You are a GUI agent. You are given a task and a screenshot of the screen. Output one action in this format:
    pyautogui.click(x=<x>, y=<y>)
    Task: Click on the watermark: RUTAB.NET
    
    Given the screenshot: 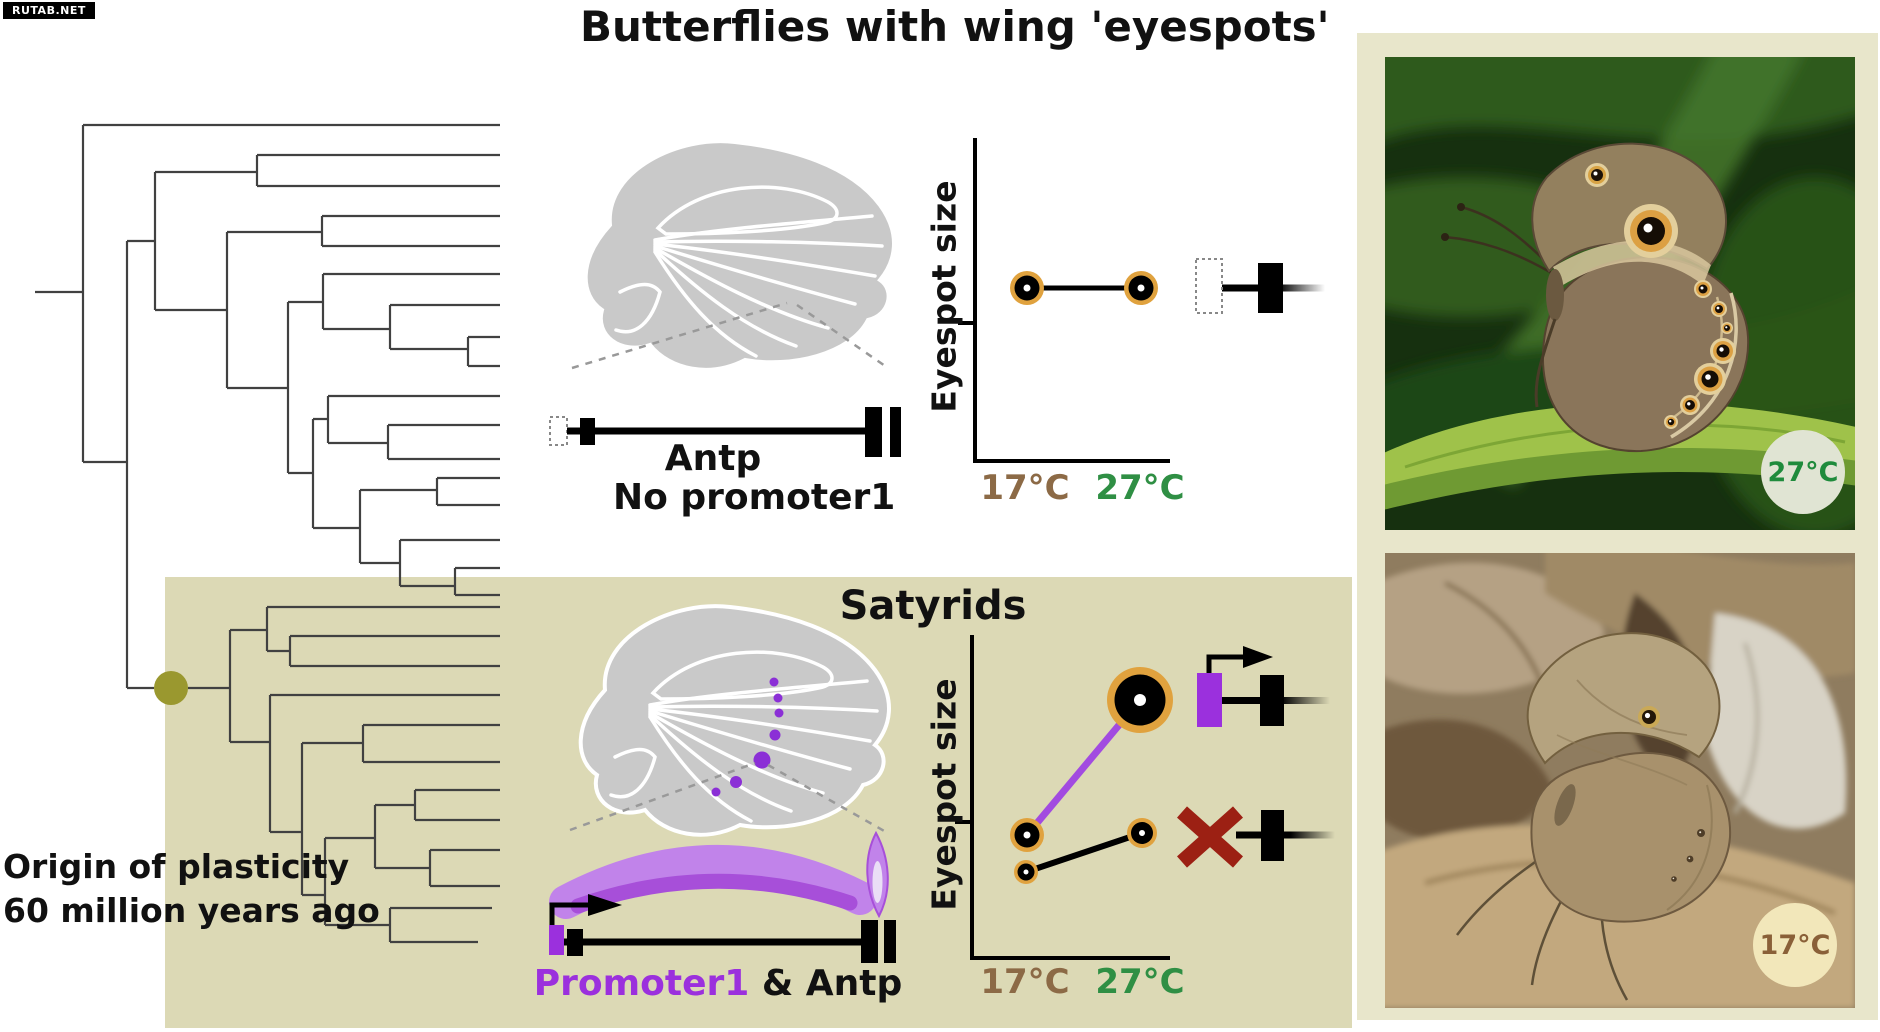 What is the action you would take?
    pyautogui.click(x=49, y=10)
    